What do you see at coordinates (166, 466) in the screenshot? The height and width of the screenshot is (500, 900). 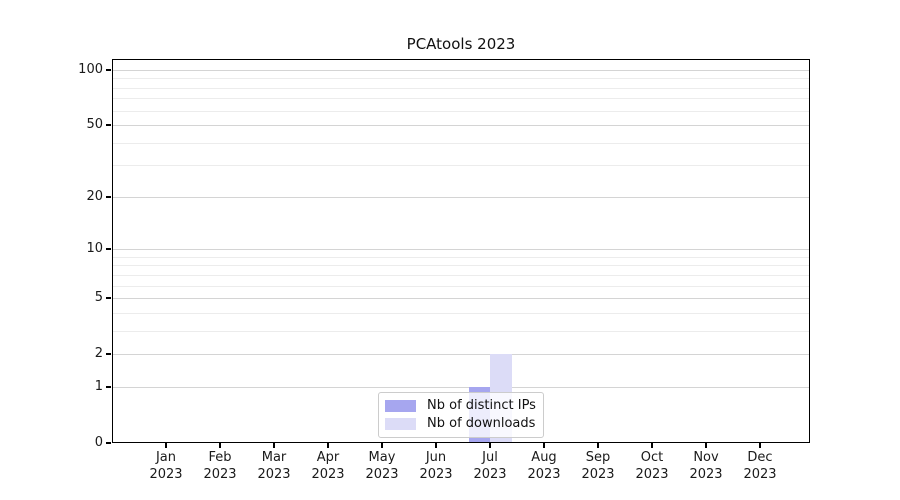 I see `x-tick-label-jan-2023: Jan 2023` at bounding box center [166, 466].